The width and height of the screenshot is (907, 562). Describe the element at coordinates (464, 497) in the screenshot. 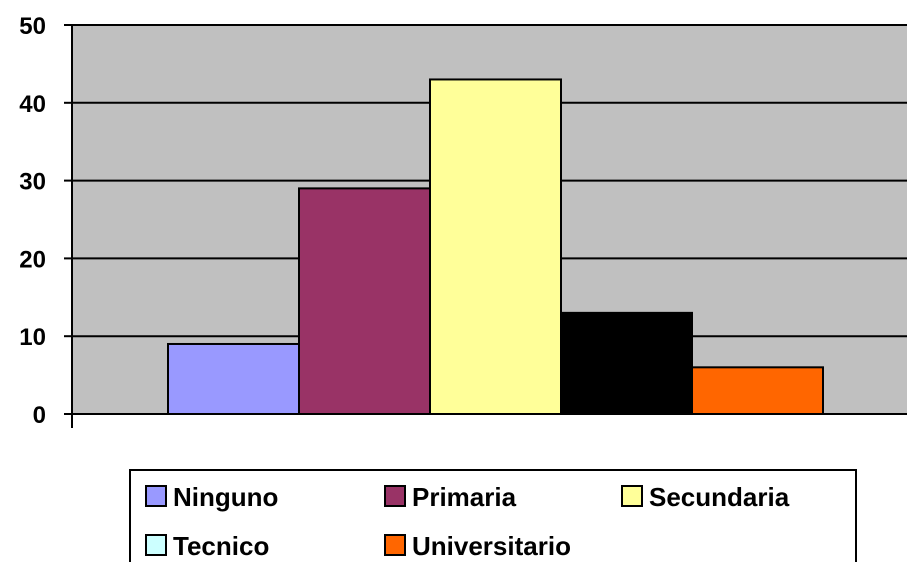

I see `legend-label-primaria: Primaria` at that location.